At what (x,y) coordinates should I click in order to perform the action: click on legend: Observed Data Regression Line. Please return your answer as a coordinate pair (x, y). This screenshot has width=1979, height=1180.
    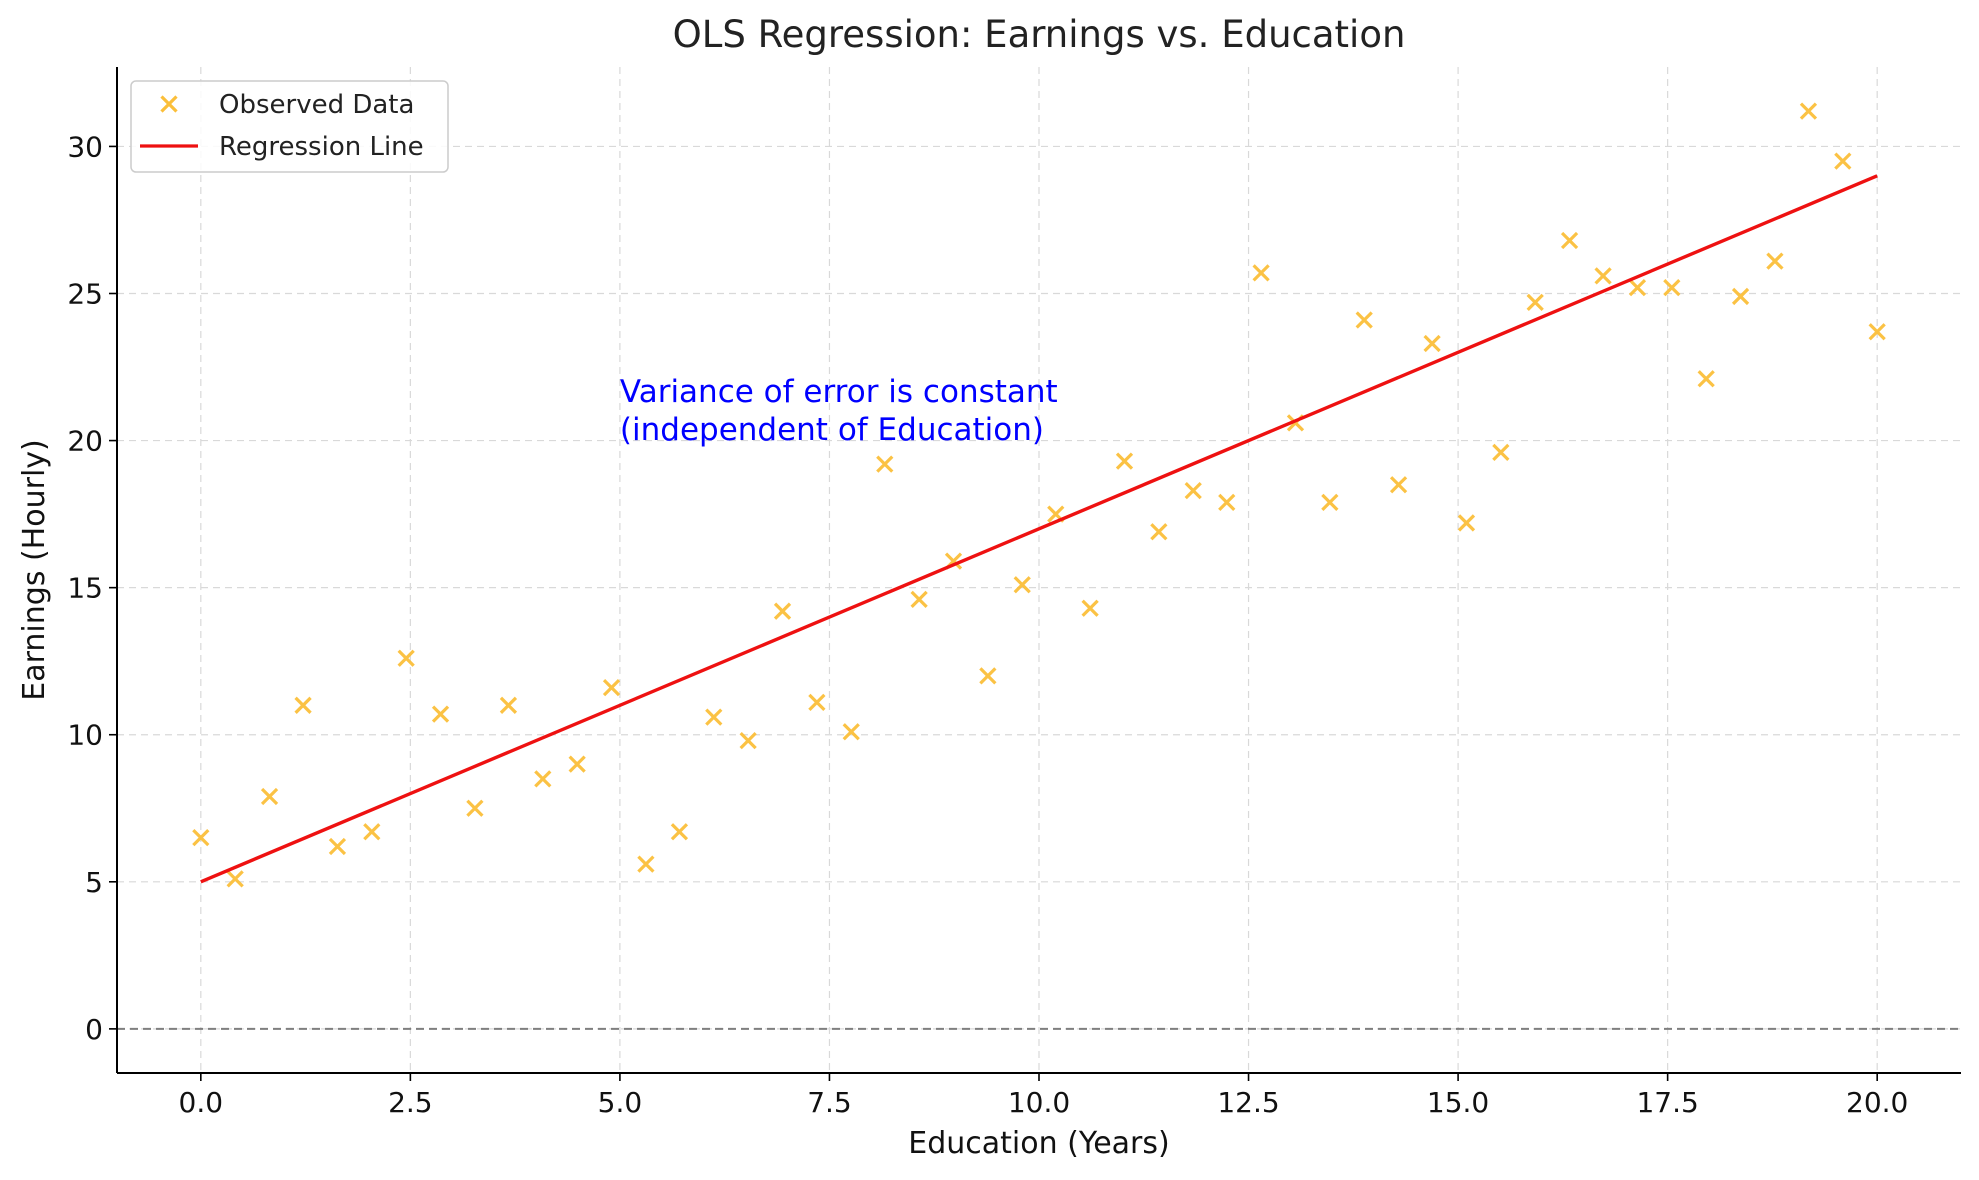
    Looking at the image, I should click on (289, 126).